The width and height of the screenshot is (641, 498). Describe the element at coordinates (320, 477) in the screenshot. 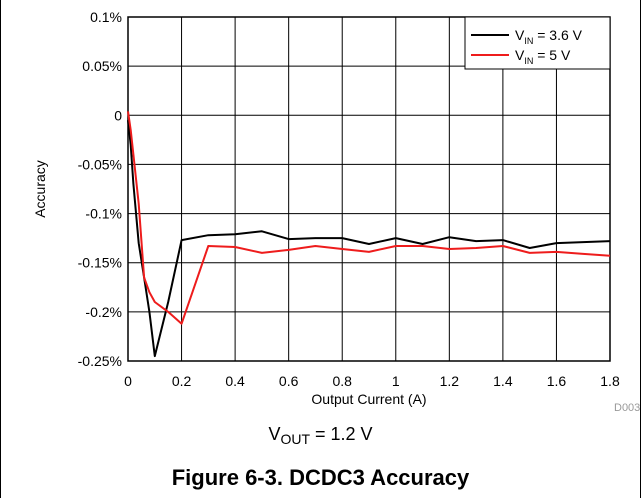

I see `figure-title: Figure 6-3. DCDC3 Accuracy` at that location.